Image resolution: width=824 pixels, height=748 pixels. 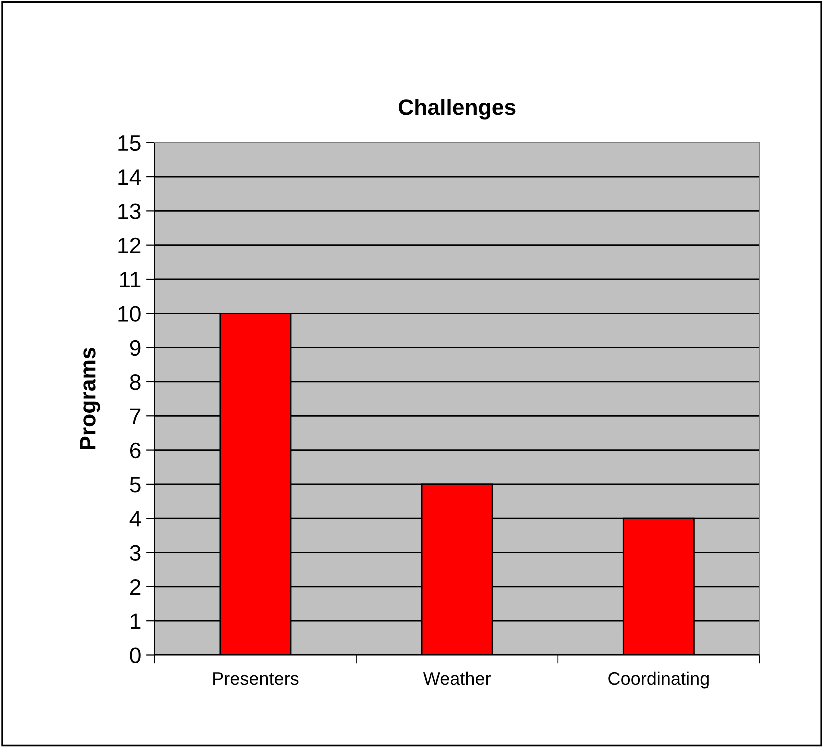 I want to click on y-tick-label: 10, so click(x=129, y=314).